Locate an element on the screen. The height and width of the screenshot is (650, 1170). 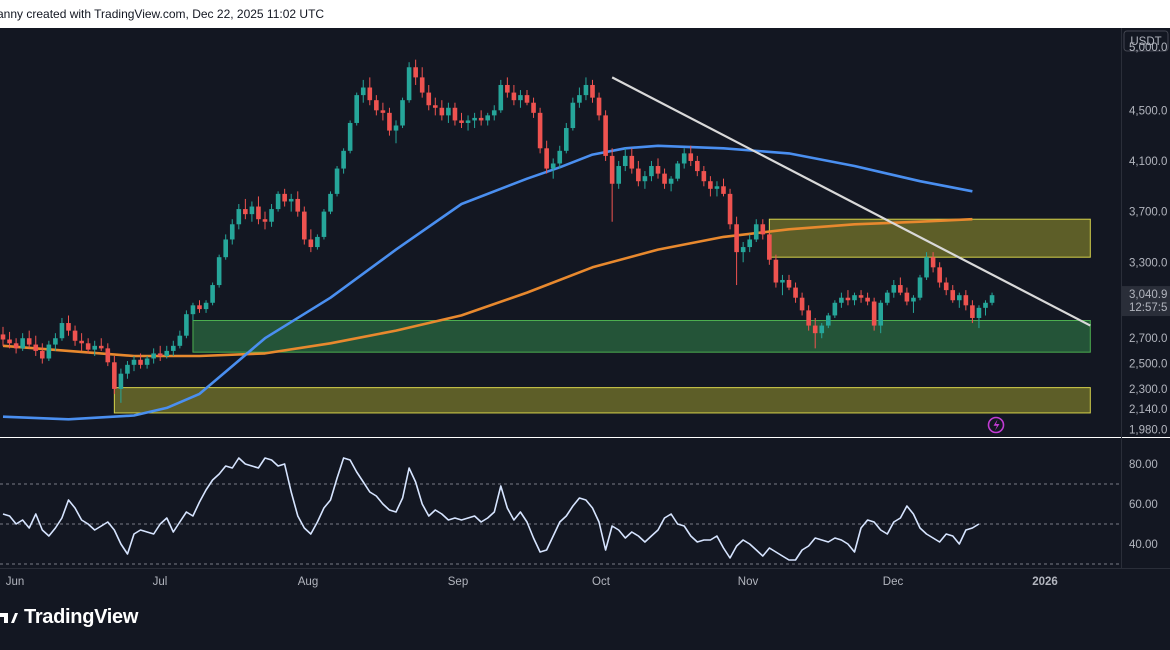
current-price-text: 3,040.9 is located at coordinates (1148, 295).